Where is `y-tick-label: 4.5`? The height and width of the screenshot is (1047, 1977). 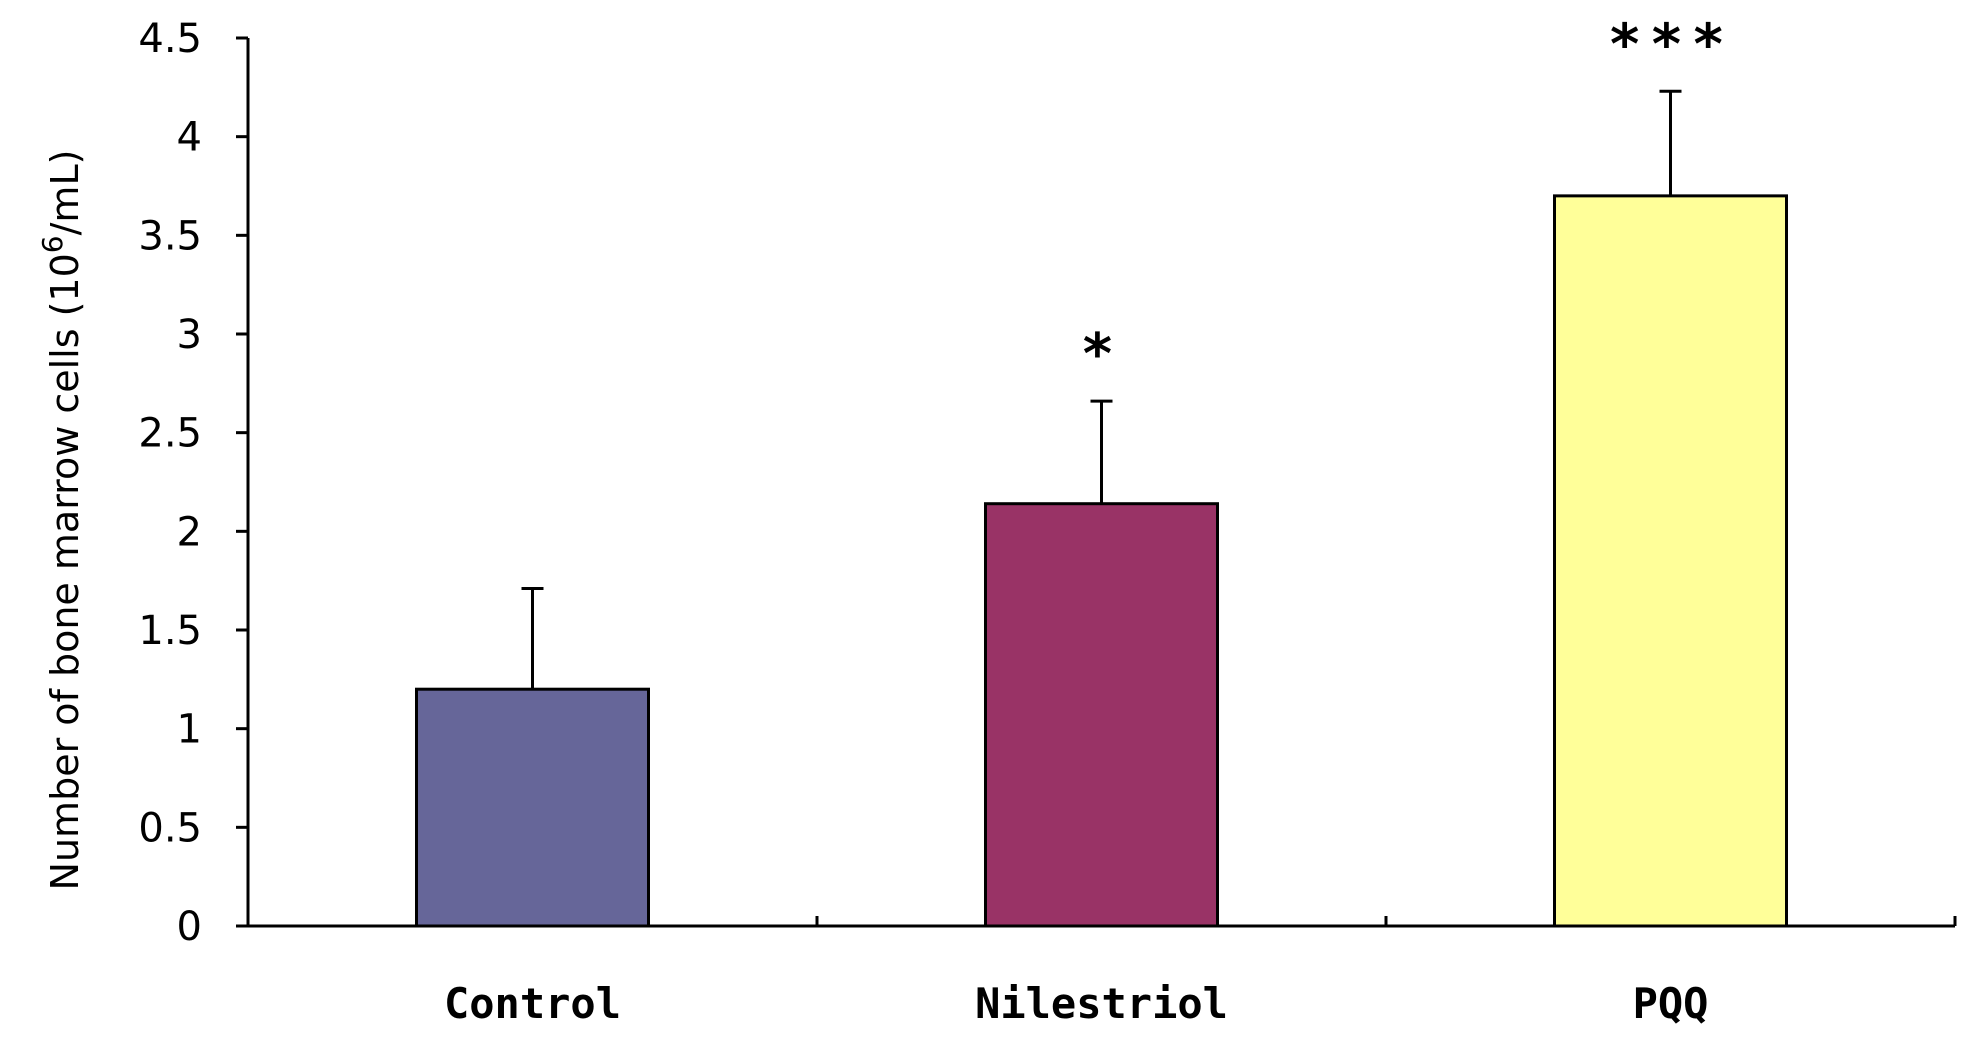
y-tick-label: 4.5 is located at coordinates (170, 39).